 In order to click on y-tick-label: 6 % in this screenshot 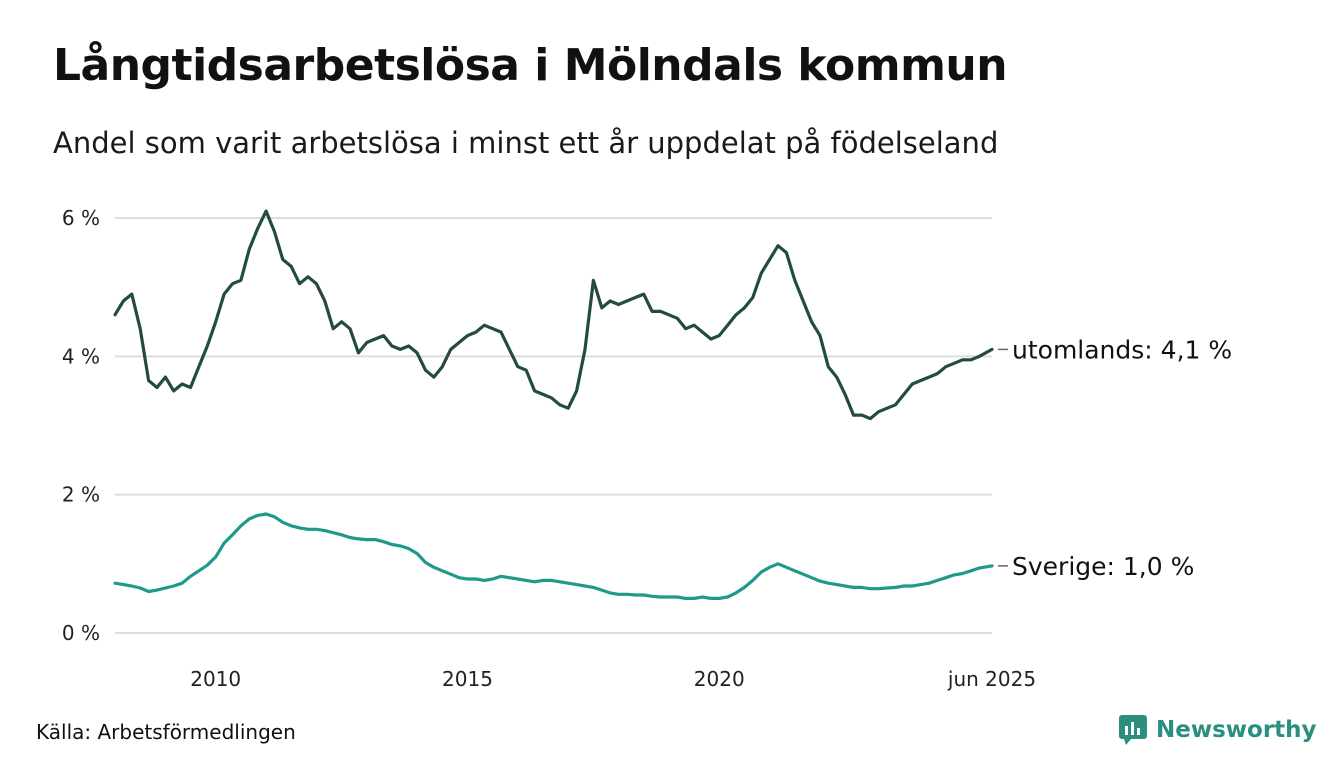, I will do `click(81, 218)`.